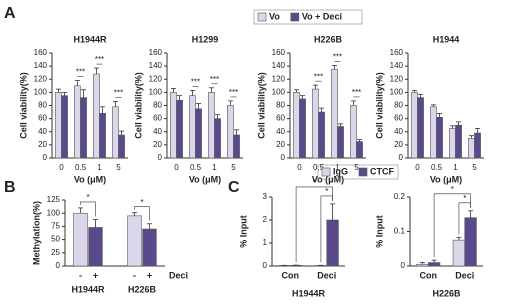  Describe the element at coordinates (265, 219) in the screenshot. I see `y-tick-label: 2` at that location.